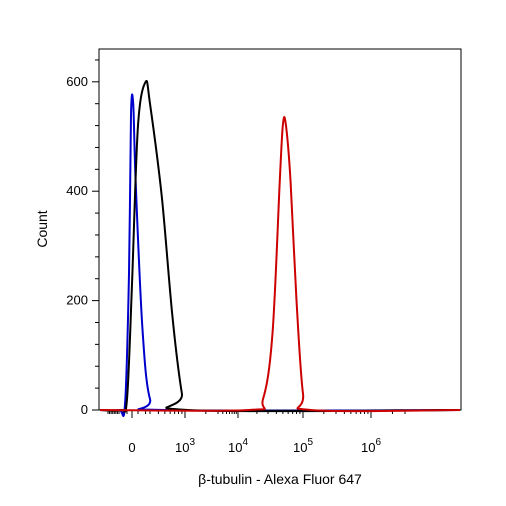  I want to click on x-tick-label: 10³, so click(185, 446).